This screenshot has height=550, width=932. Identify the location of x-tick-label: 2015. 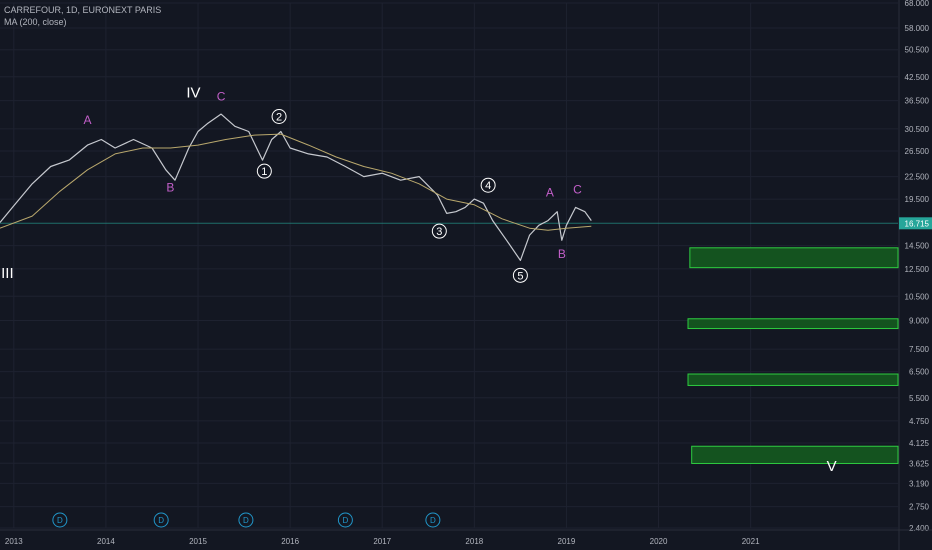
(198, 541).